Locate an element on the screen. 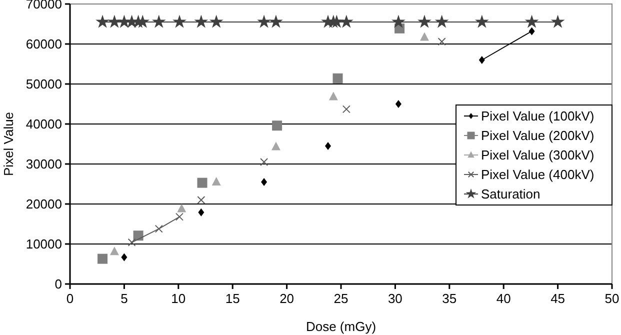  y-tick-label: 10000 is located at coordinates (44, 244).